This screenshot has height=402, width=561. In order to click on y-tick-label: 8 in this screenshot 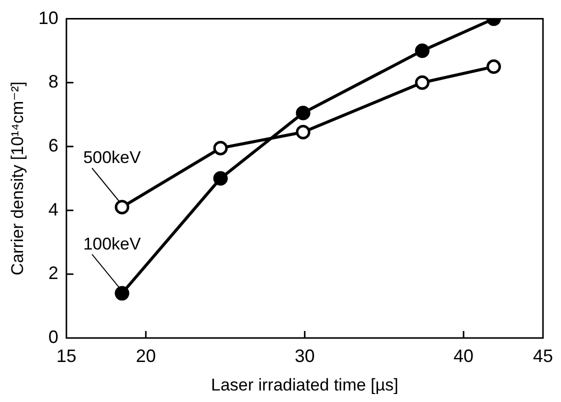, I will do `click(53, 82)`.